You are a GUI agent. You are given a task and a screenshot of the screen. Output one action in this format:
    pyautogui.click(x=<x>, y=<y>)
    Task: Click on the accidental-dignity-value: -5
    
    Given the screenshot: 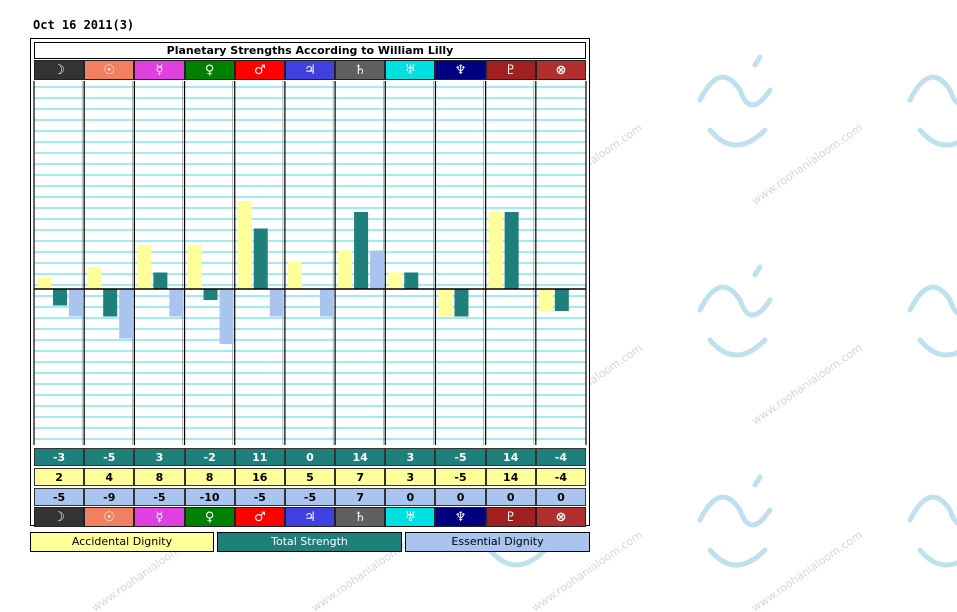 What is the action you would take?
    pyautogui.click(x=460, y=477)
    